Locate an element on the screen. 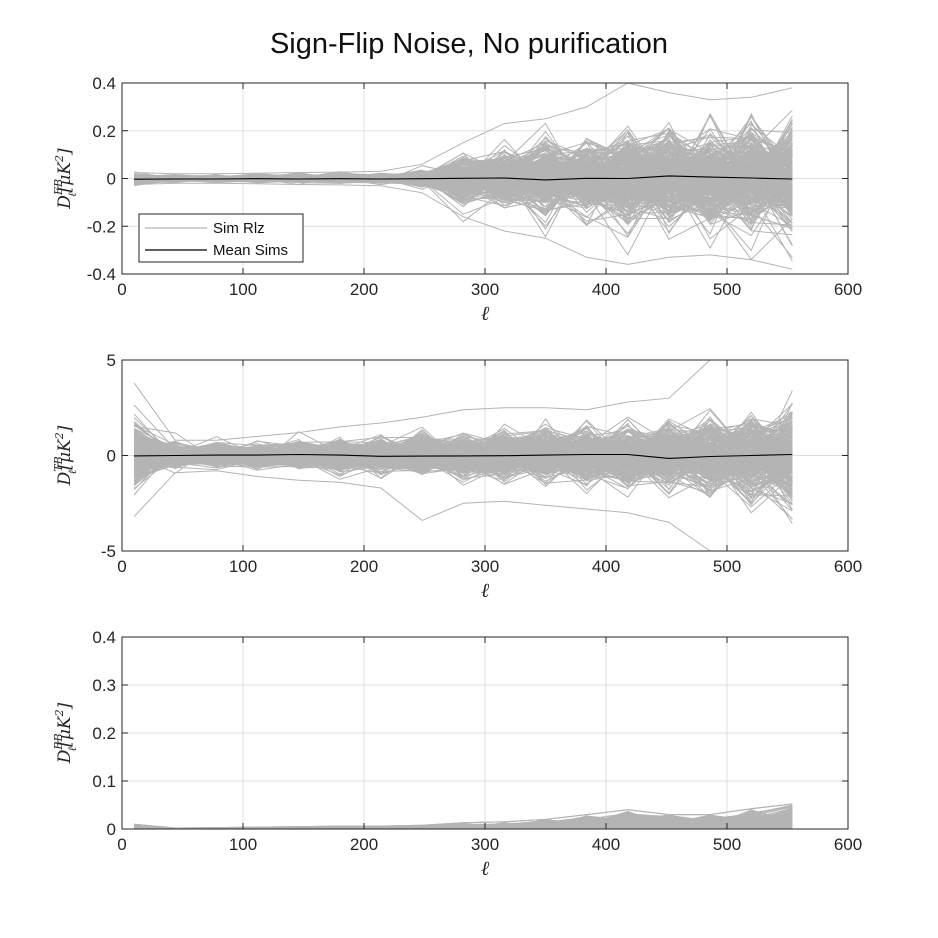 This screenshot has height=938, width=938. y-axis-label: DBBℓ[μK2] is located at coordinates (65, 733).